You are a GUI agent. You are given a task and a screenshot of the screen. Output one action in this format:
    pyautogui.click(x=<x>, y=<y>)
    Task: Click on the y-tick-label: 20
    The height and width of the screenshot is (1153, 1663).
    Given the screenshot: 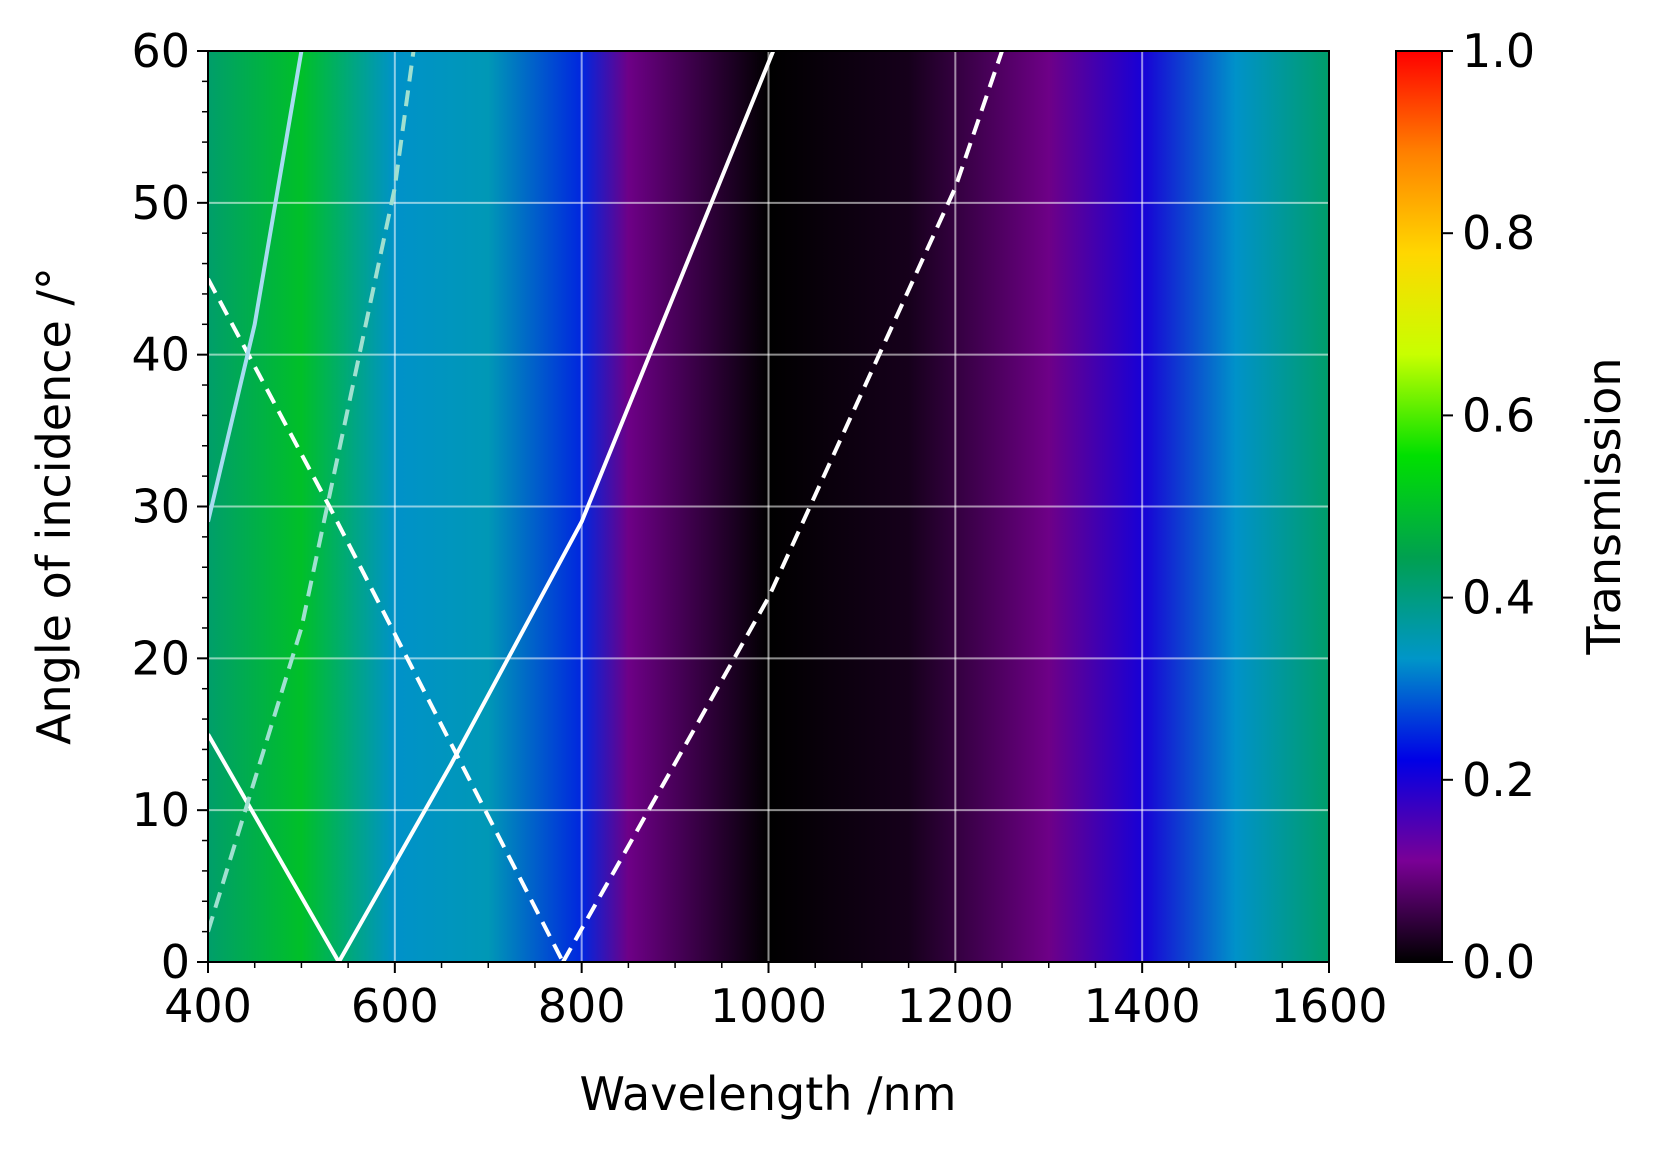 What is the action you would take?
    pyautogui.click(x=160, y=658)
    